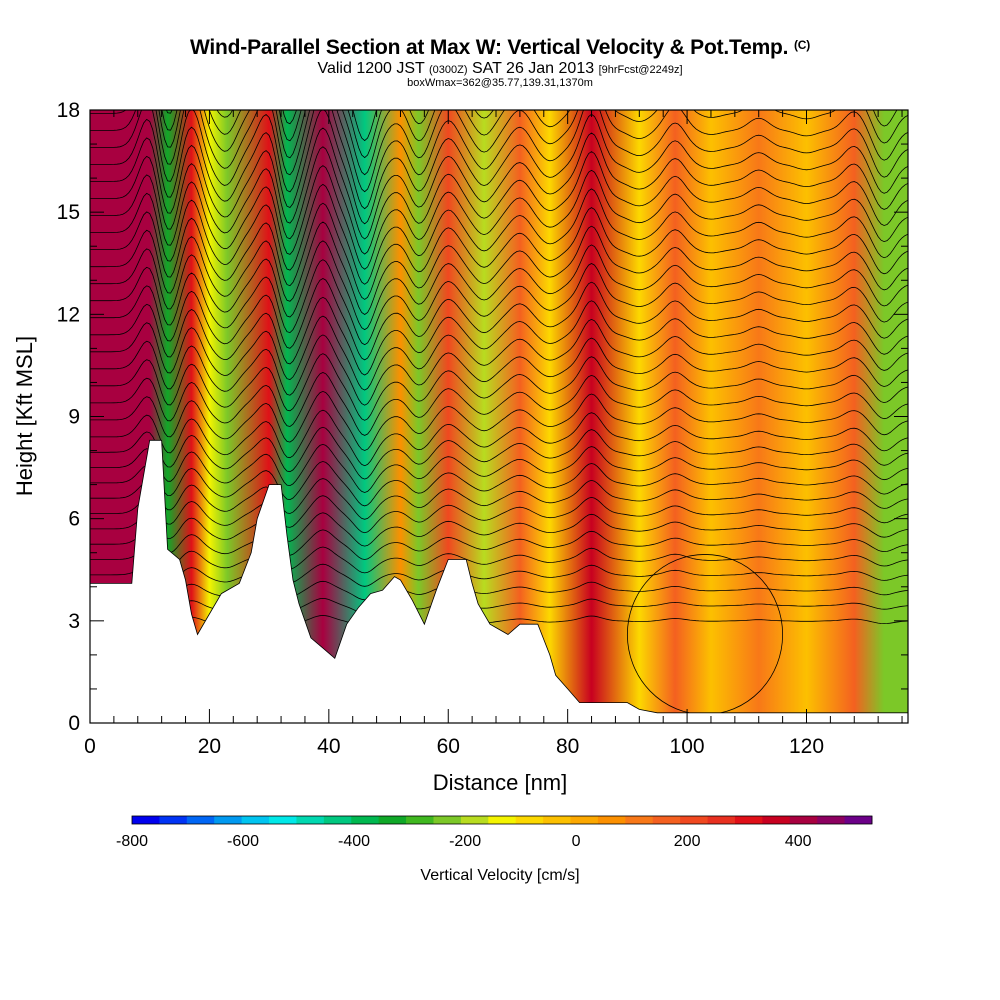 The image size is (1000, 1000). Describe the element at coordinates (74, 621) in the screenshot. I see `y-tick-label-1: 3` at that location.